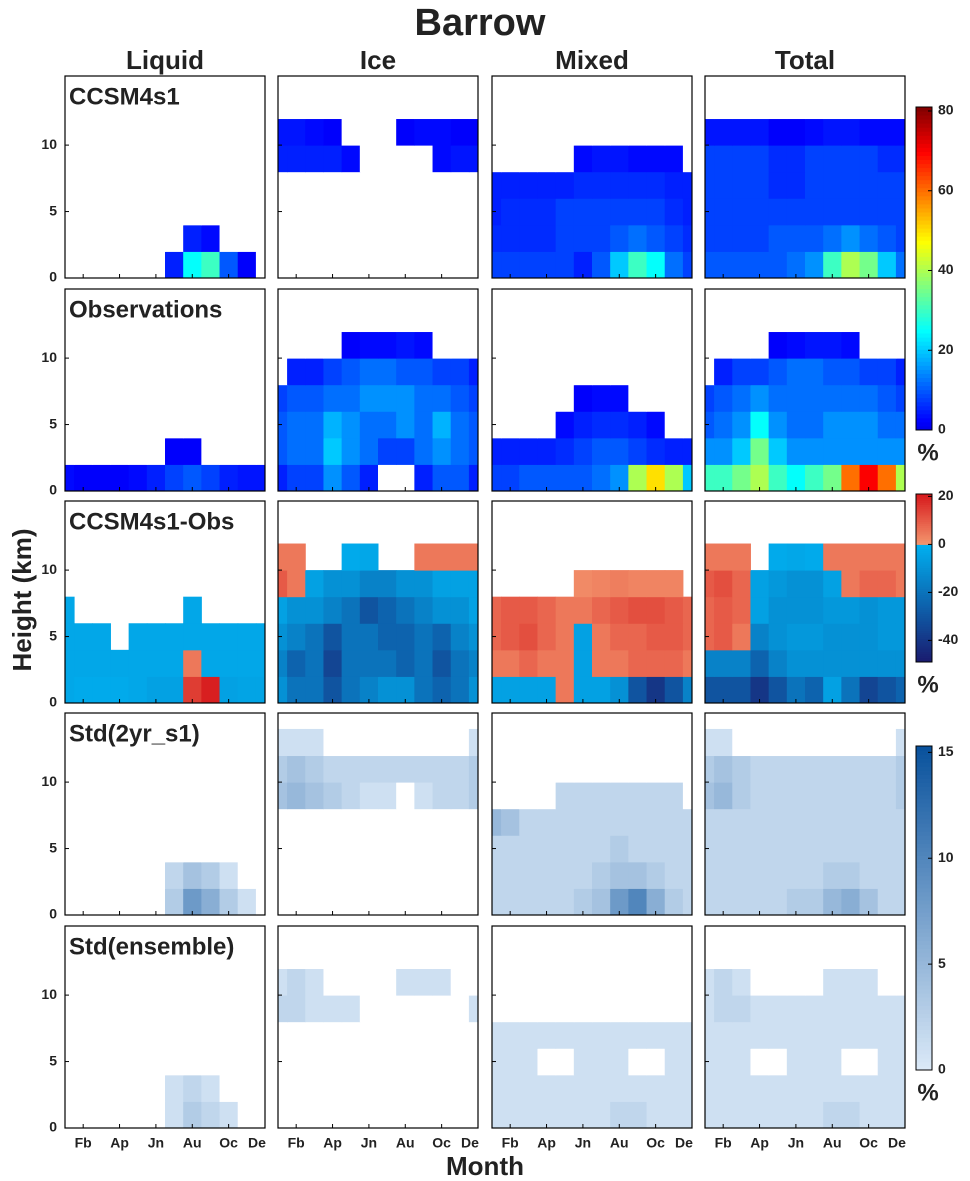 This screenshot has height=1181, width=970. What do you see at coordinates (805, 60) in the screenshot?
I see `column-title: Total` at bounding box center [805, 60].